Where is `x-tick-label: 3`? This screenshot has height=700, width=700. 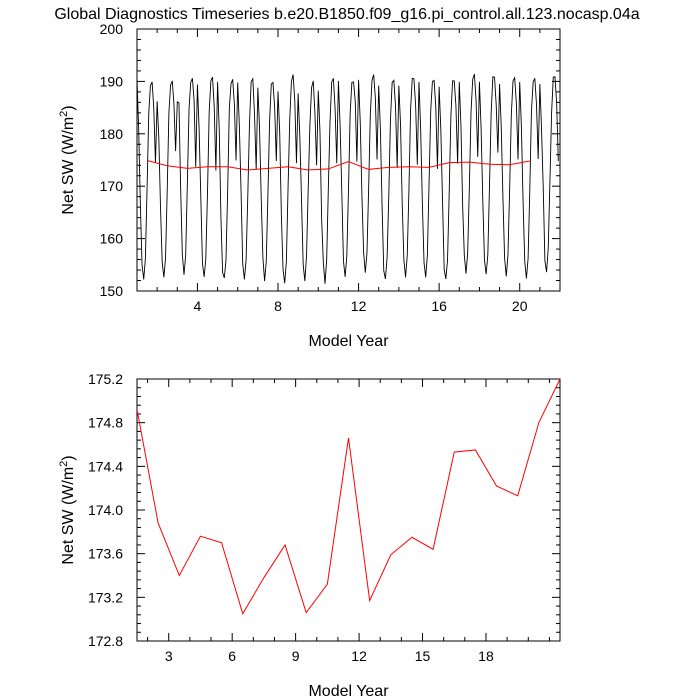 x-tick-label: 3 is located at coordinates (169, 656).